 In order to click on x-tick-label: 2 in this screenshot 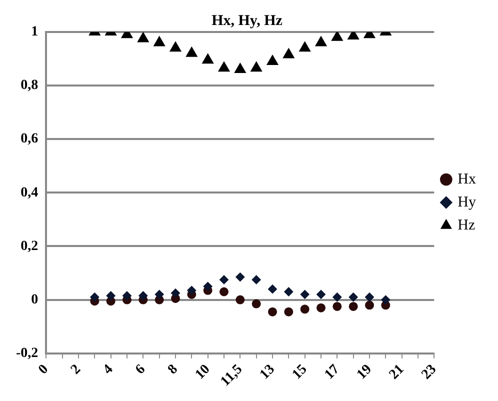, I will do `click(76, 370)`.